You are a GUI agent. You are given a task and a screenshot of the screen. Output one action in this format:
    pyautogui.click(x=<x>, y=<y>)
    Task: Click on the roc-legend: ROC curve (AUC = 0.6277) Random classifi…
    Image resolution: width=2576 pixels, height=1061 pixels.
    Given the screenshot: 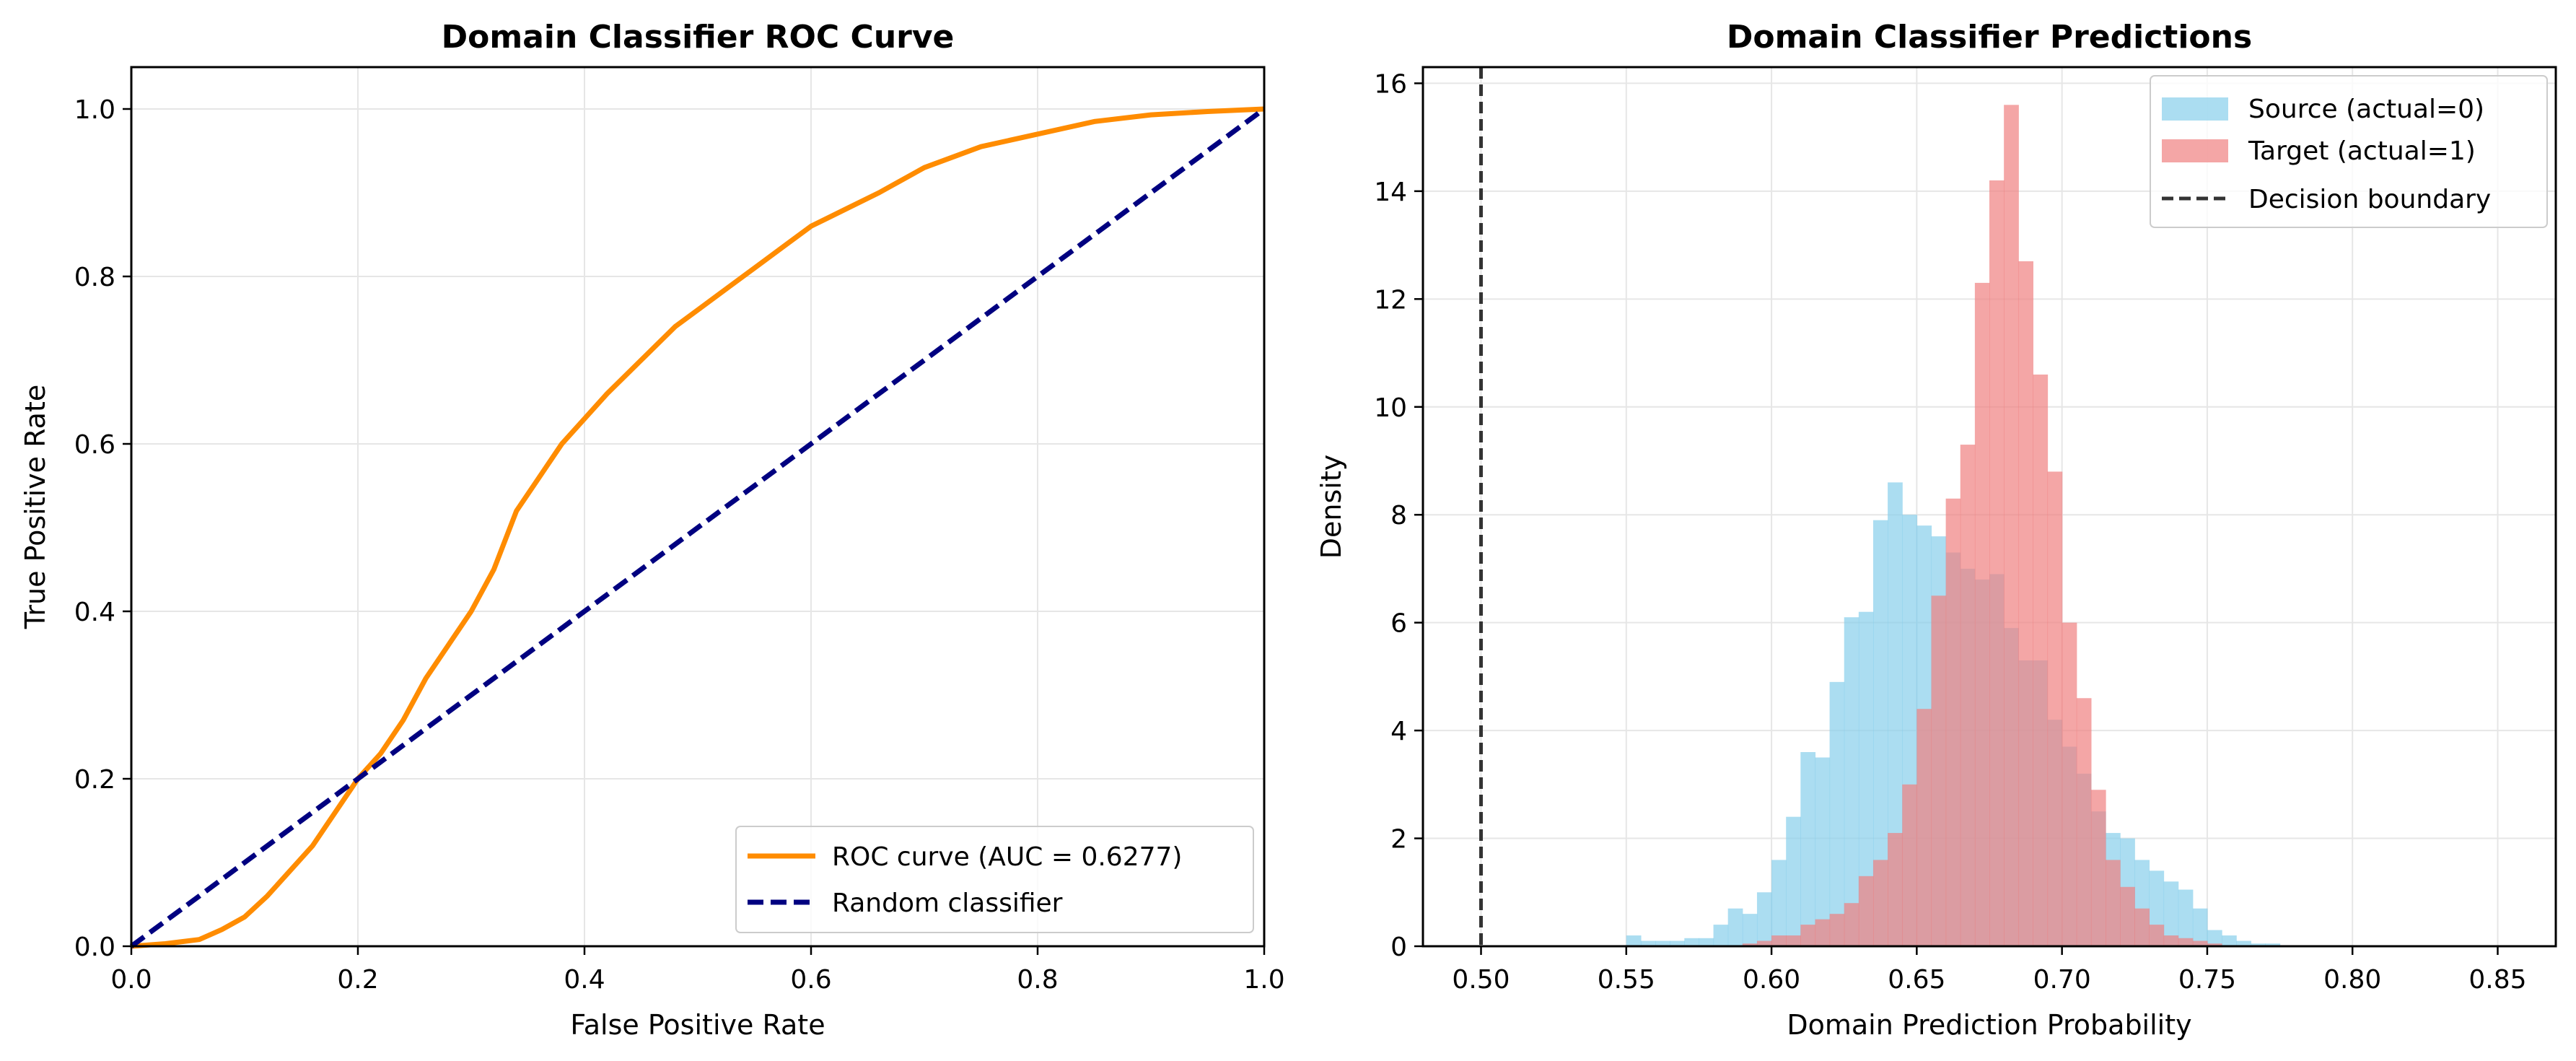 What is the action you would take?
    pyautogui.click(x=994, y=879)
    